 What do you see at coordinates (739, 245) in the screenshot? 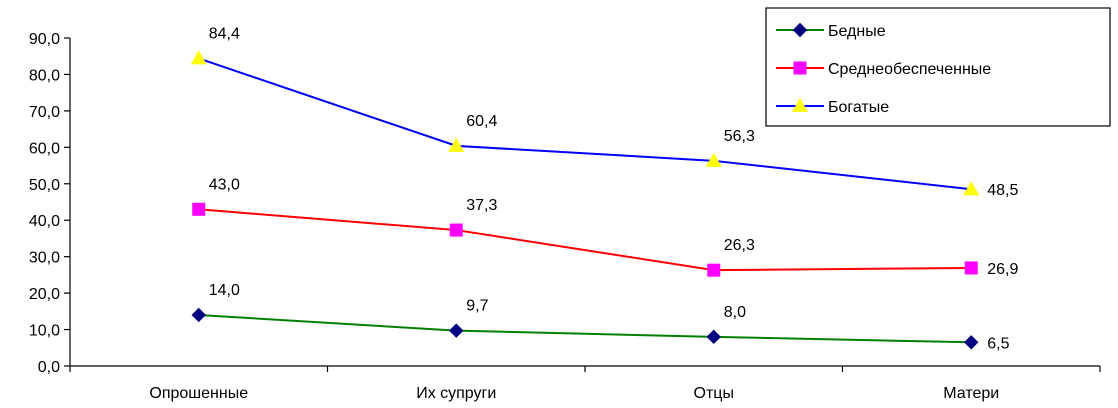
I see `data-label: 26,3` at bounding box center [739, 245].